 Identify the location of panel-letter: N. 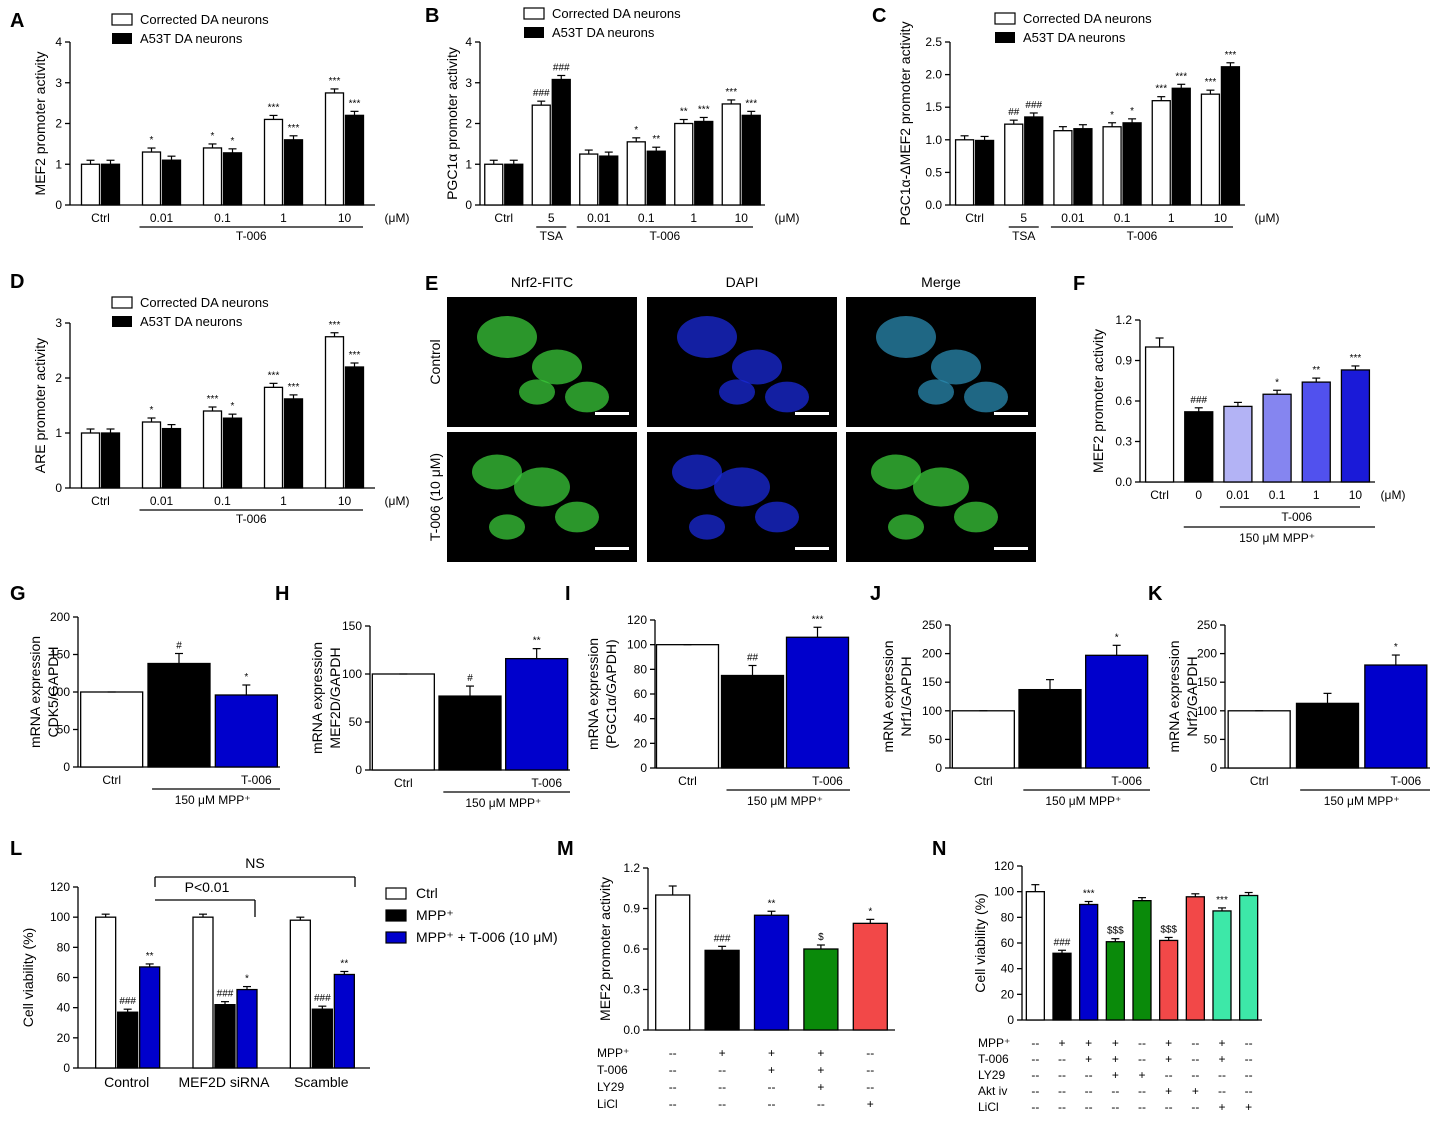
(939, 849).